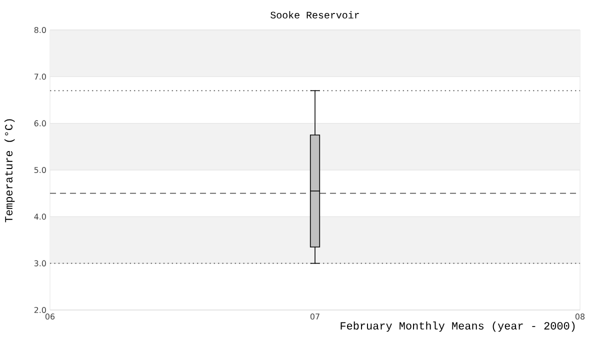 The height and width of the screenshot is (360, 600). I want to click on x-axis-title: February Monthly Means (year - 2000), so click(457, 327).